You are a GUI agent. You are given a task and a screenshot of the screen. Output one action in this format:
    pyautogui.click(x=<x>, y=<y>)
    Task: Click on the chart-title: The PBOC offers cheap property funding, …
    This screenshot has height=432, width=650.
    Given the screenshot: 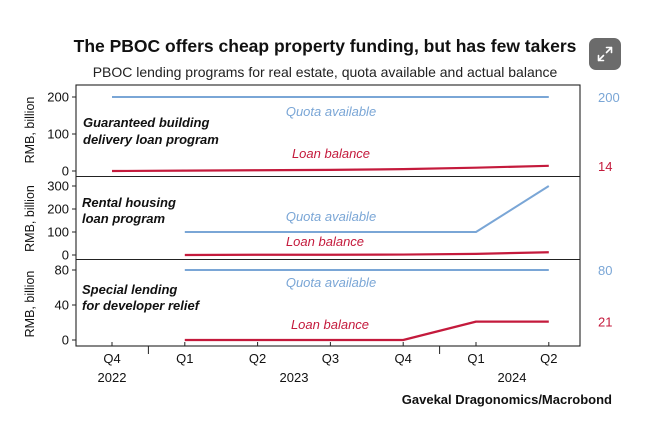 What is the action you would take?
    pyautogui.click(x=325, y=46)
    